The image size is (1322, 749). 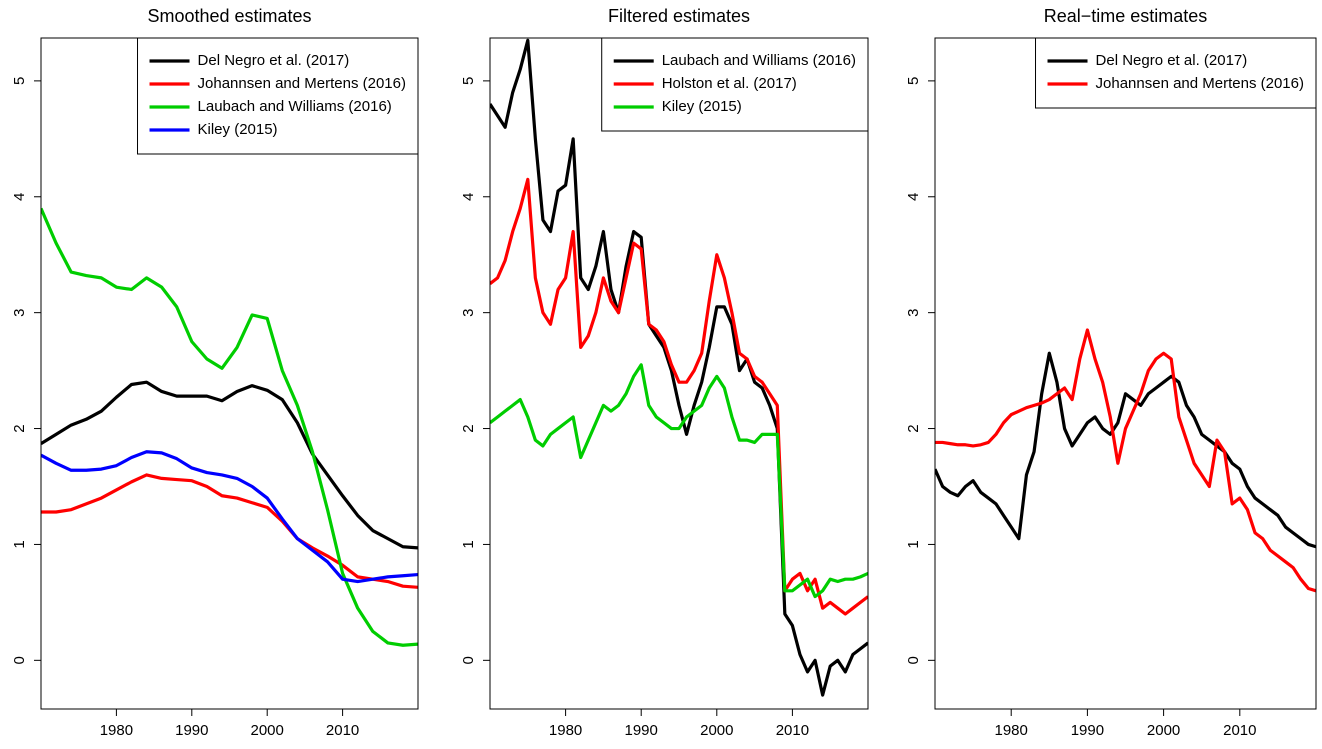 I want to click on panel-title: Real−time estimates, so click(x=1126, y=16).